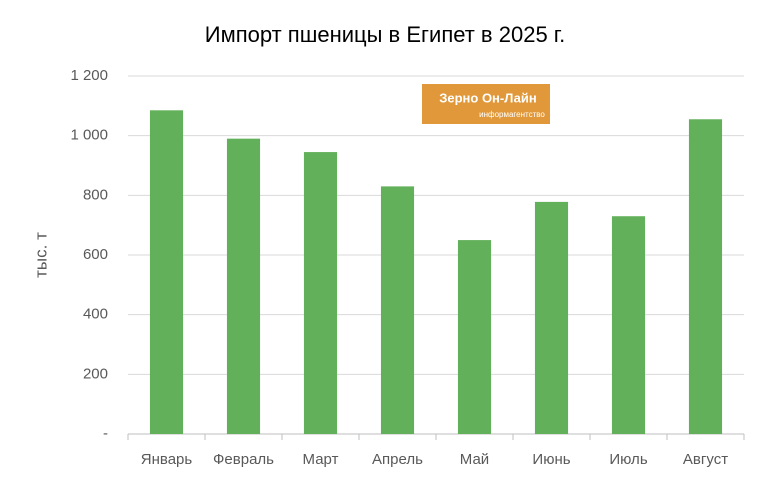  Describe the element at coordinates (705, 459) in the screenshot. I see `x-tick-label: Август` at that location.